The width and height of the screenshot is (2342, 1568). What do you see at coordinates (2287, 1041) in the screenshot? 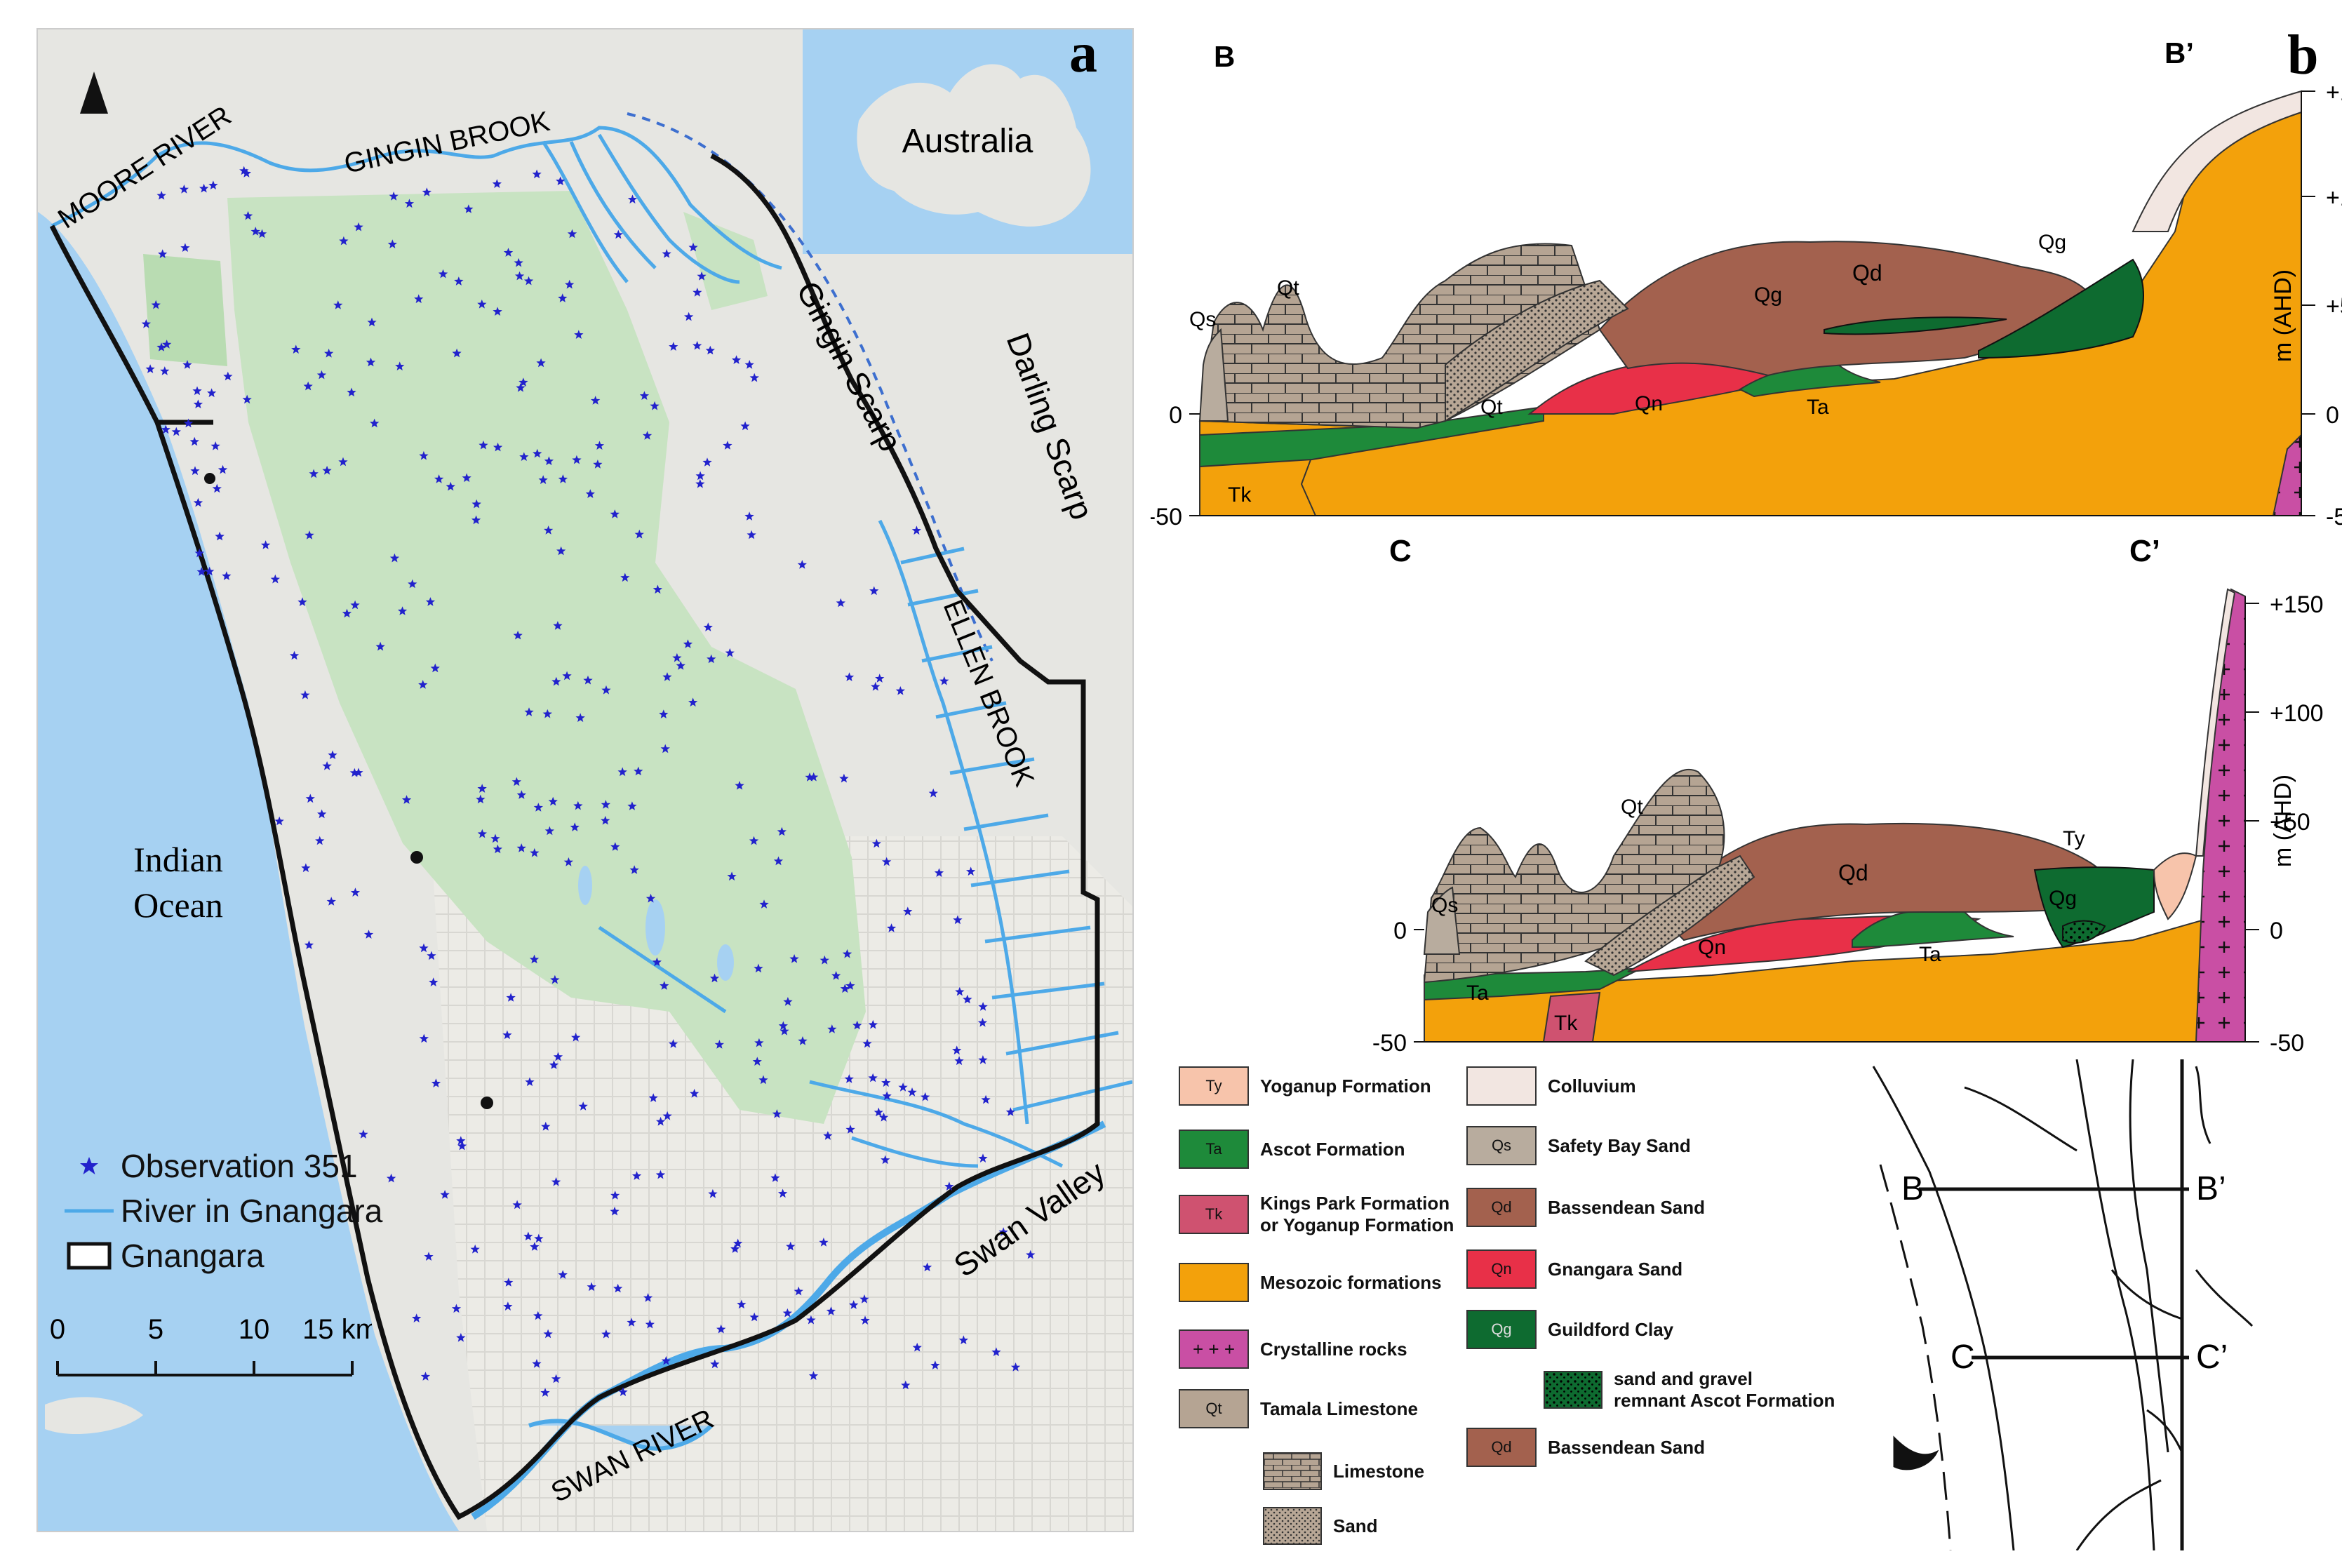
I see `cc-tick-minus50: -50` at bounding box center [2287, 1041].